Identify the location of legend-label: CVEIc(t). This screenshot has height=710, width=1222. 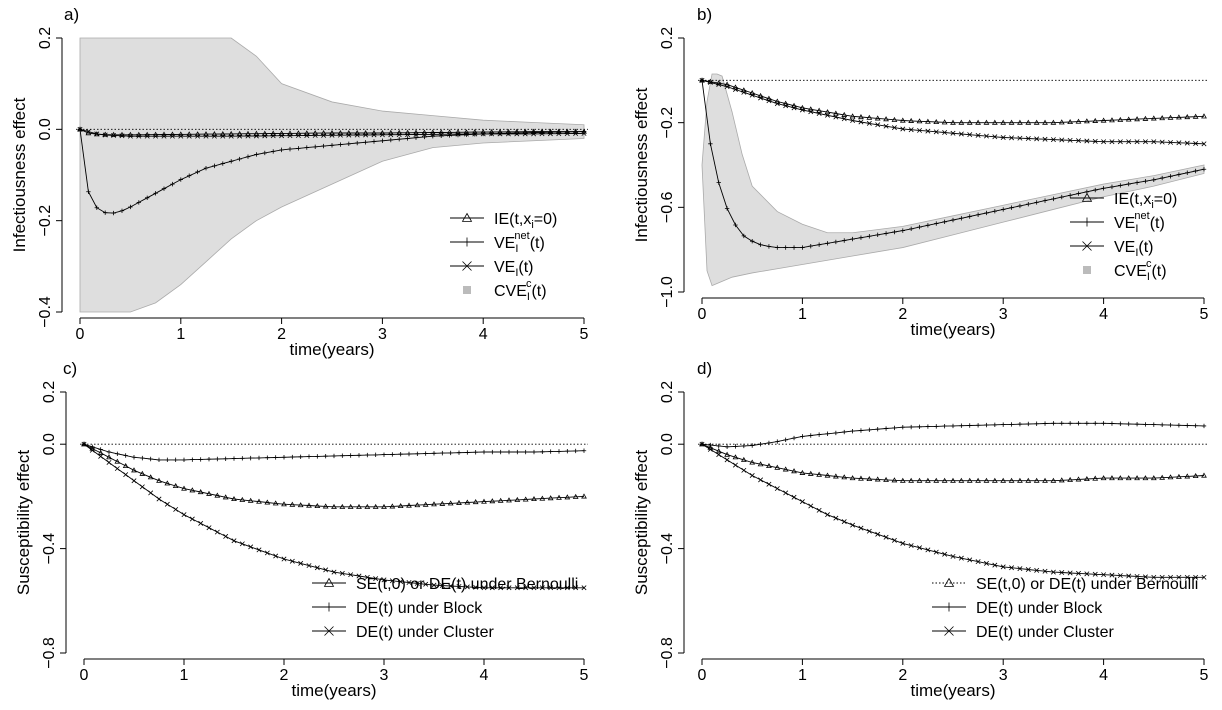
(520, 290).